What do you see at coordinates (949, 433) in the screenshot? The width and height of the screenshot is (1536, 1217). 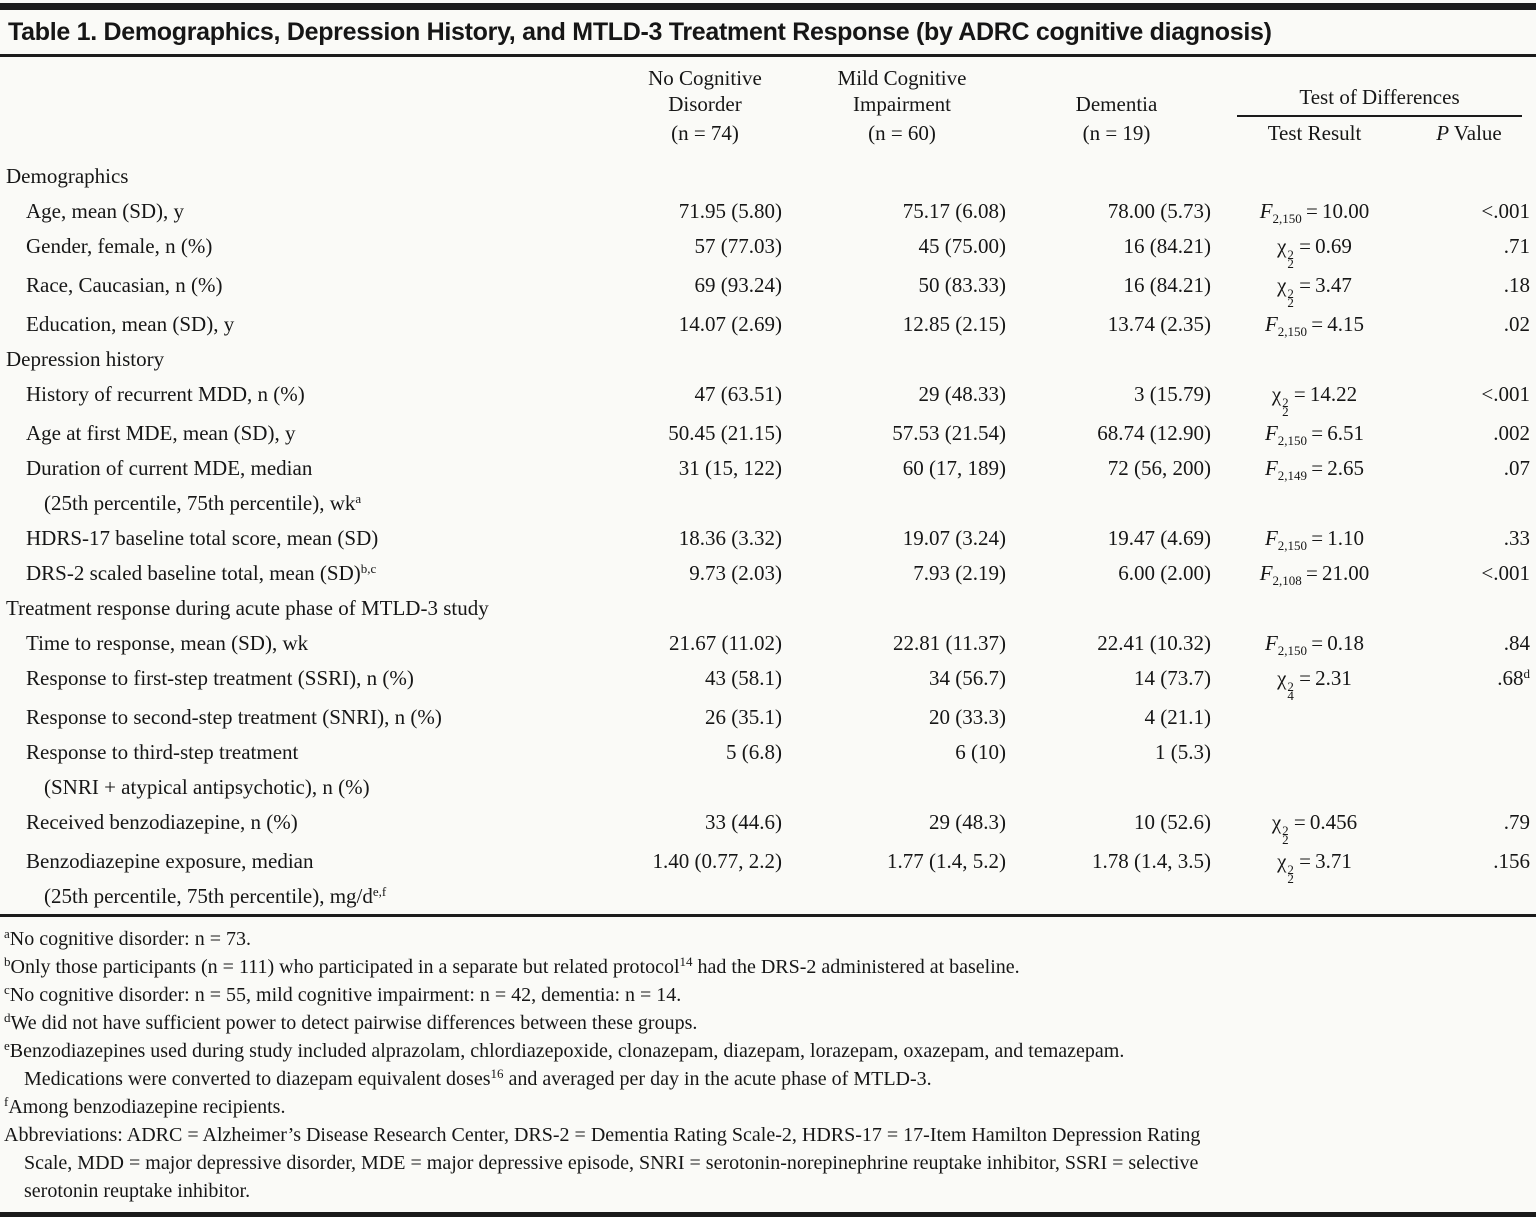 I see `value-cell: 57.53 (21.54)` at bounding box center [949, 433].